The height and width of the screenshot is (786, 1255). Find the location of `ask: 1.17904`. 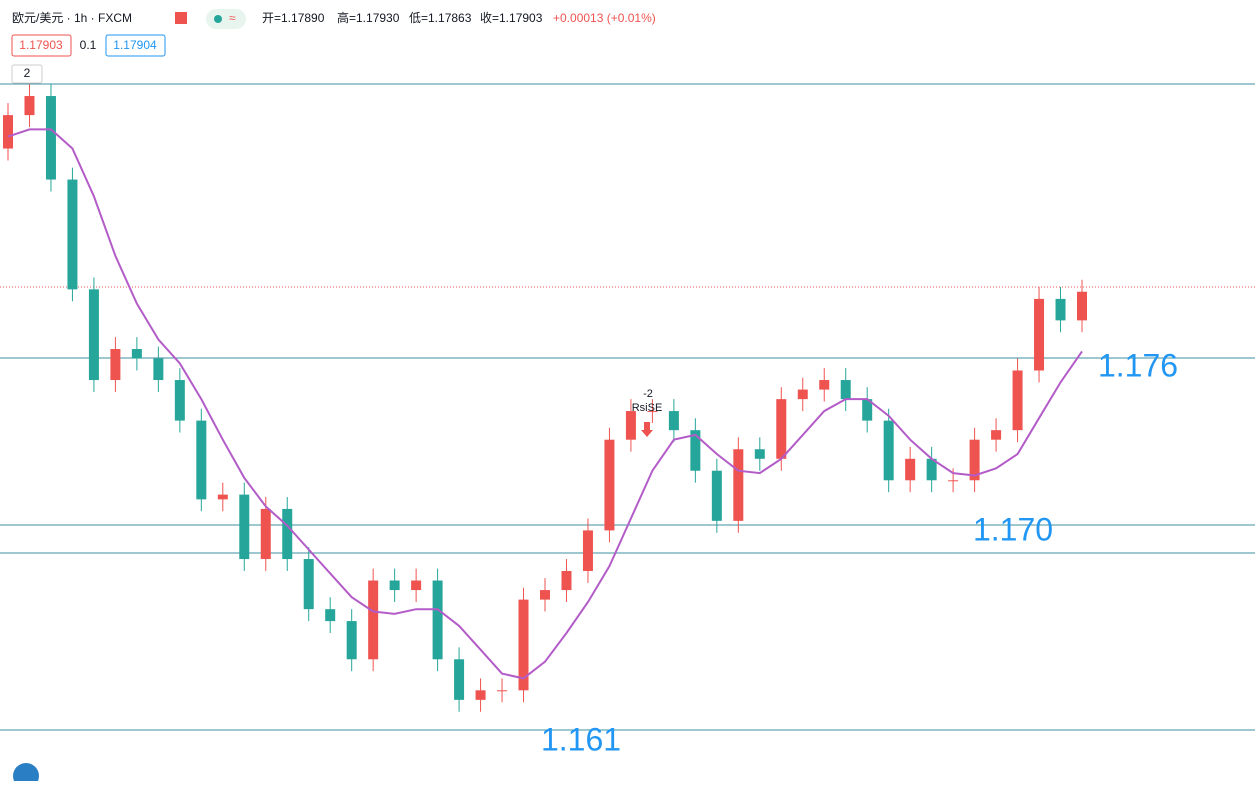

ask: 1.17904 is located at coordinates (135, 45).